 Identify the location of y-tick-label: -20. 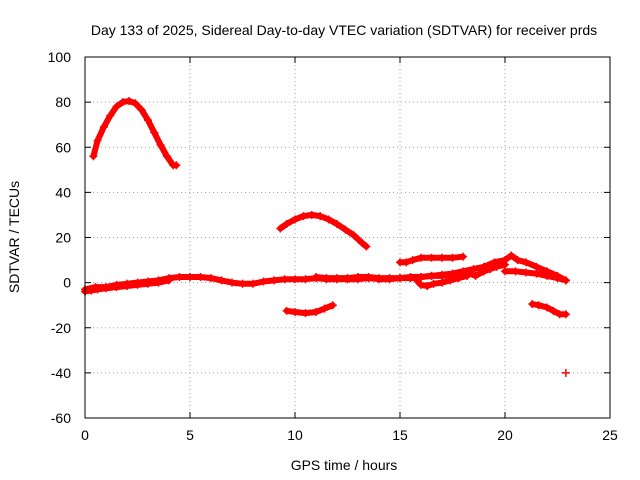
(61, 328).